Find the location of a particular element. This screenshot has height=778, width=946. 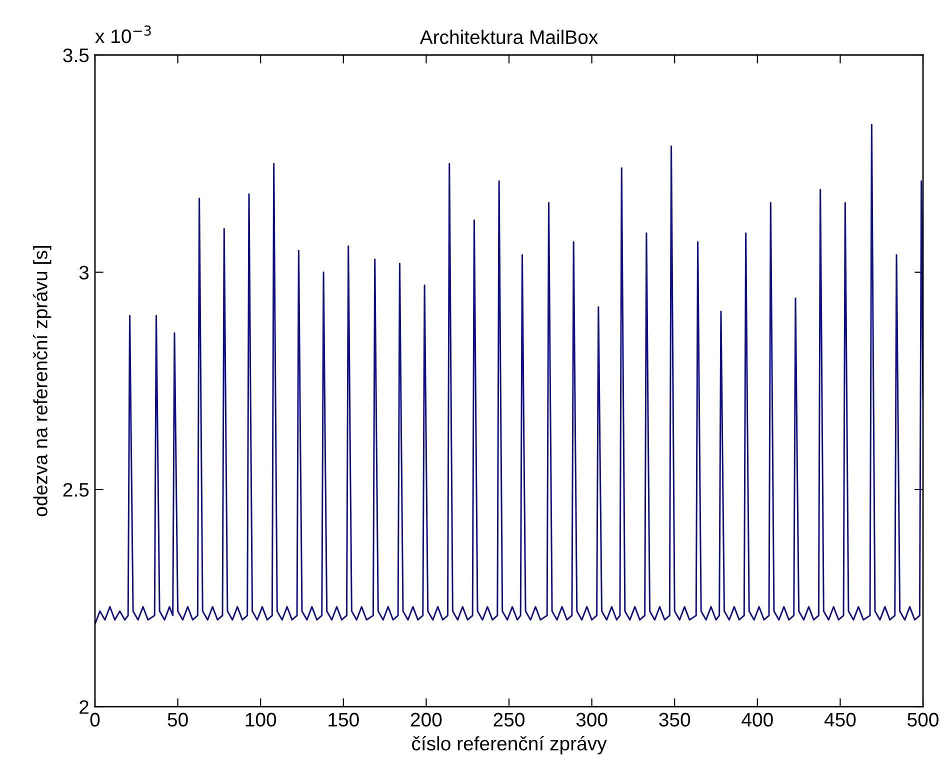

y-tick-label: 2 is located at coordinates (84, 707).